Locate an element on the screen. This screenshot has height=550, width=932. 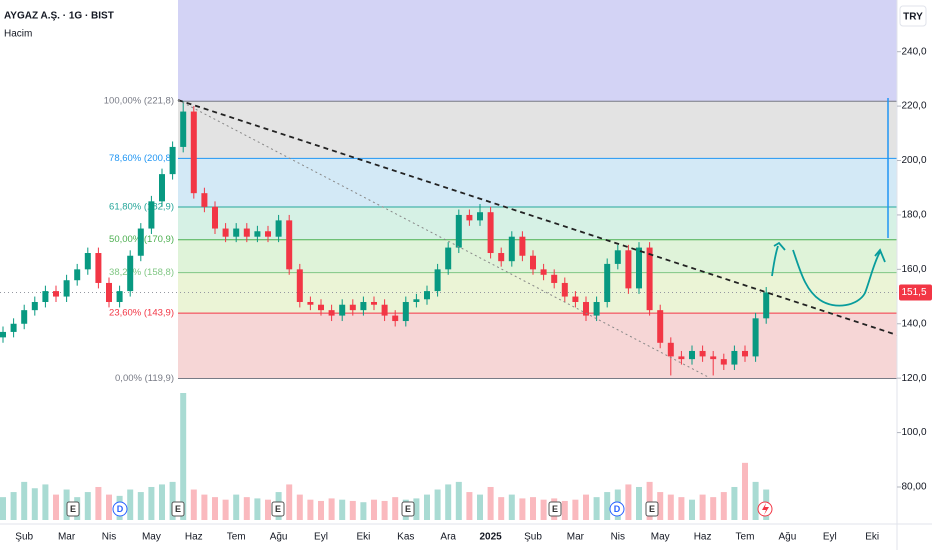
currency-button is located at coordinates (913, 16).